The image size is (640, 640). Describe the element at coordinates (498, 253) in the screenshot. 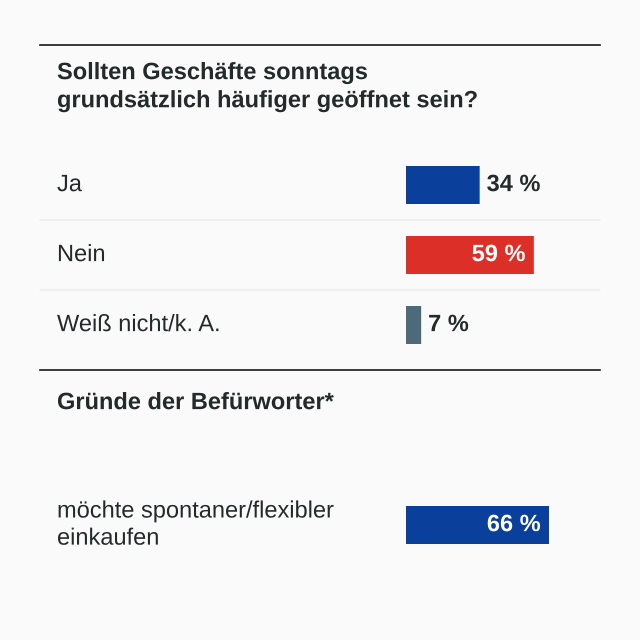

I see `data-label: 59 %` at that location.